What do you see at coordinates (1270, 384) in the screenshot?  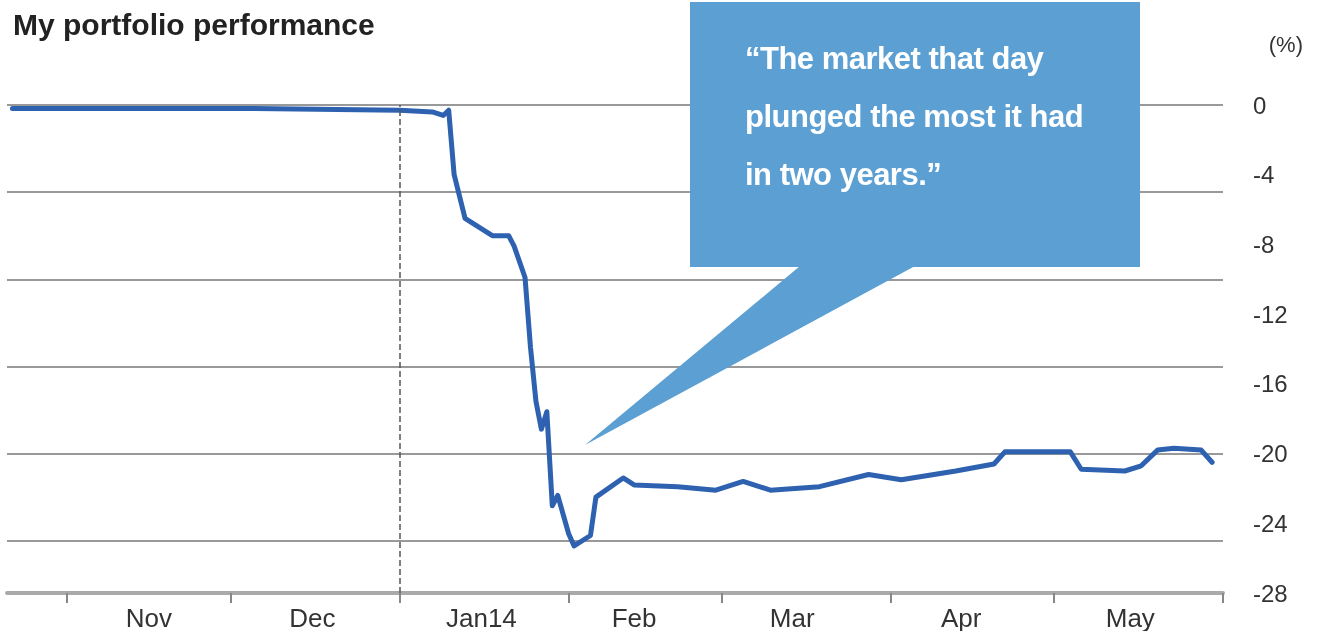 I see `y-tick-label: -16` at bounding box center [1270, 384].